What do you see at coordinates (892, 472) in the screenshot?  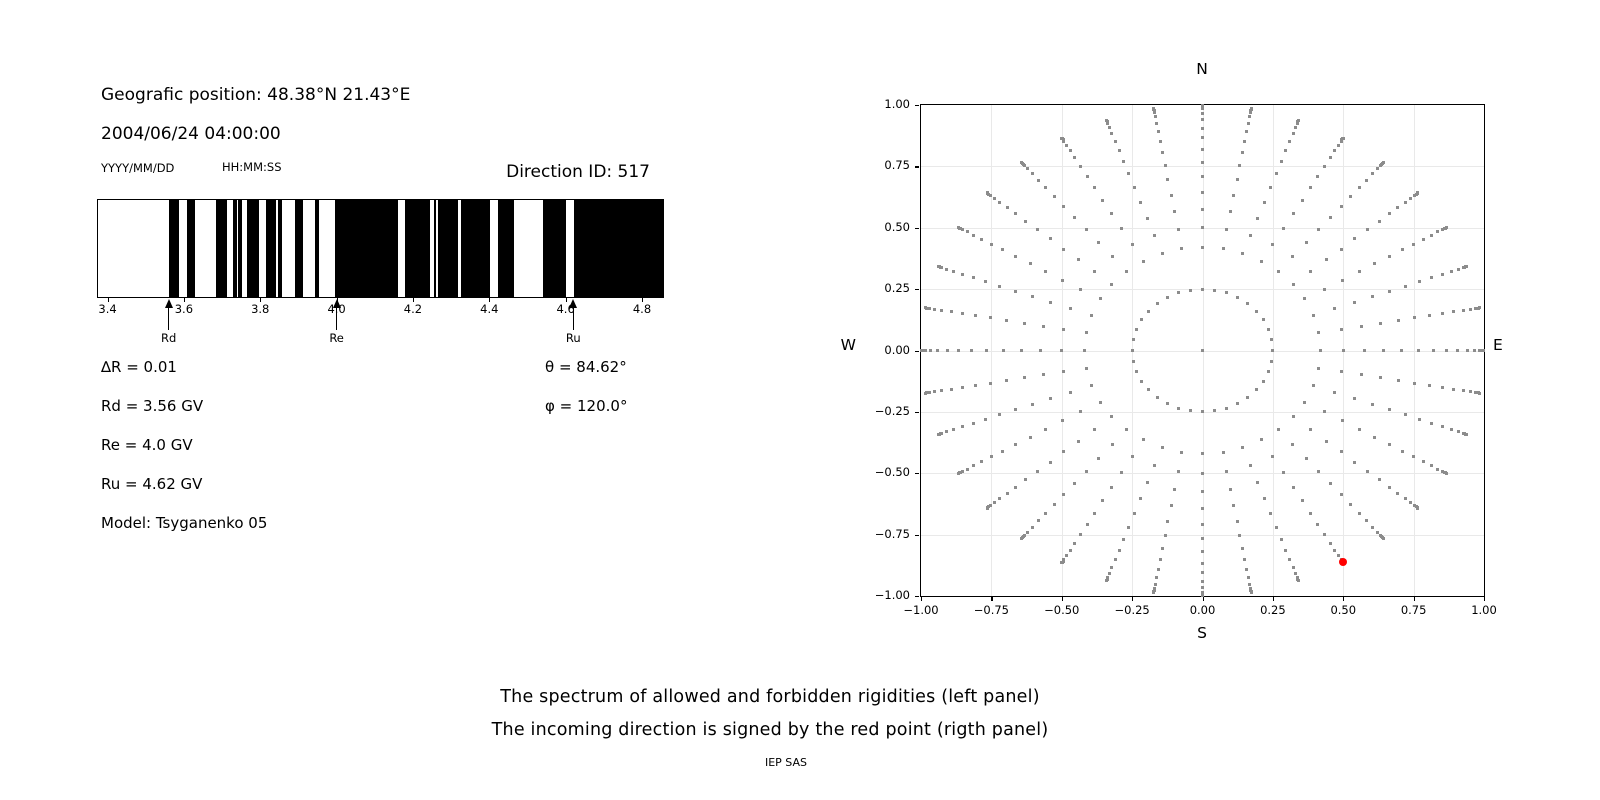 I see `y-tick-label: −0.50` at bounding box center [892, 472].